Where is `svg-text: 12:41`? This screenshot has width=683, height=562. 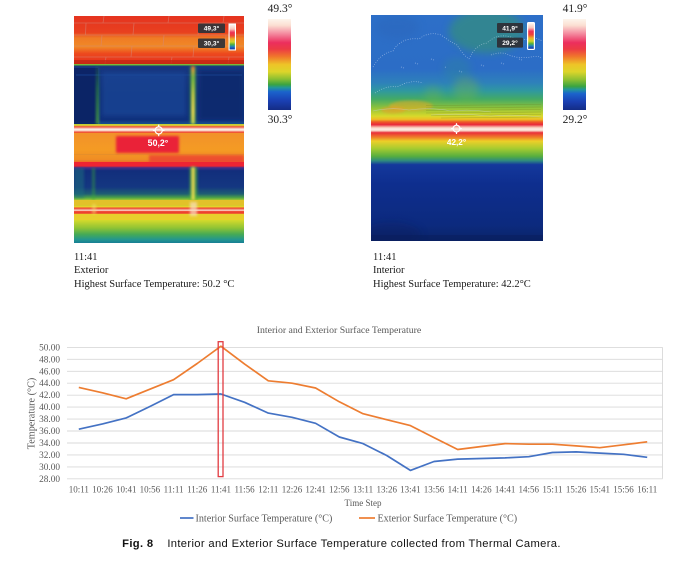
svg-text: 12:41 is located at coordinates (315, 490).